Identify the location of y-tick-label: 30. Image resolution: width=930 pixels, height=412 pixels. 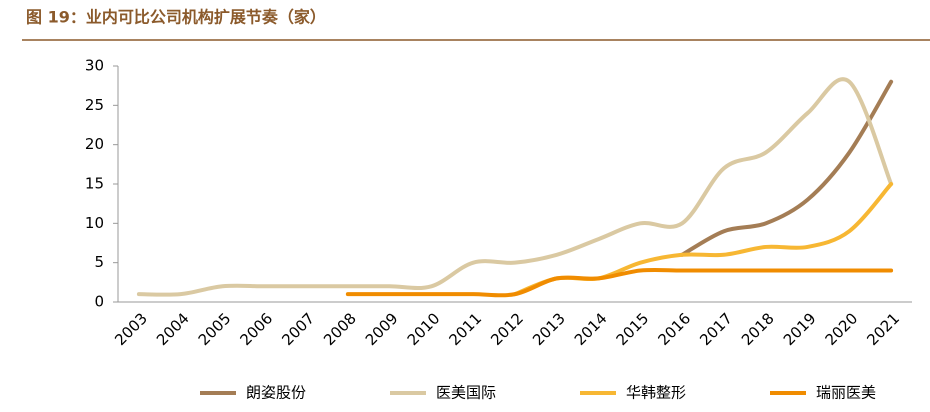
(94, 66).